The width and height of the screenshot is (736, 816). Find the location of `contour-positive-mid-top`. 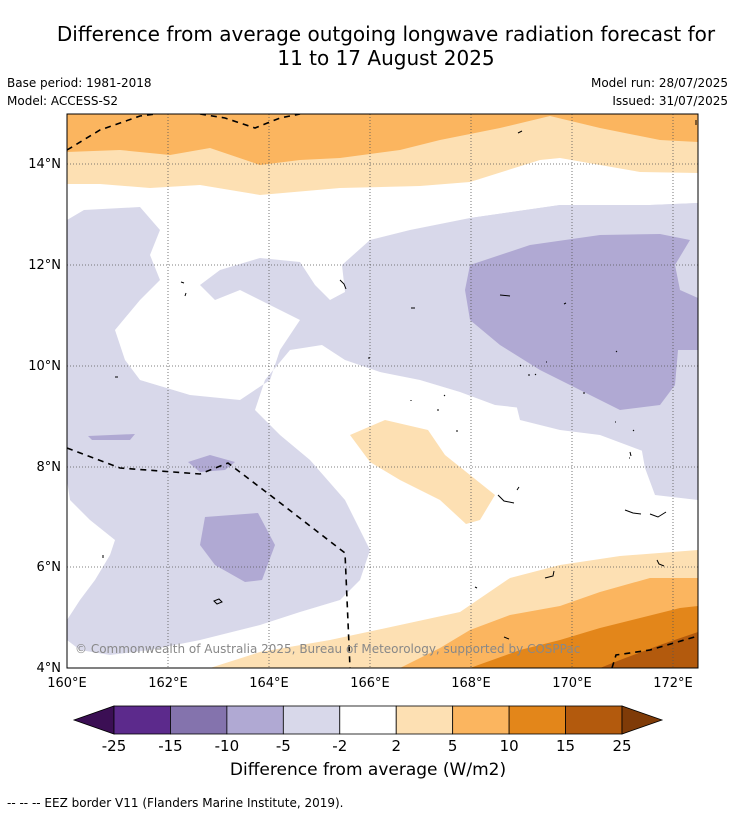

contour-positive-mid-top is located at coordinates (382, 139).